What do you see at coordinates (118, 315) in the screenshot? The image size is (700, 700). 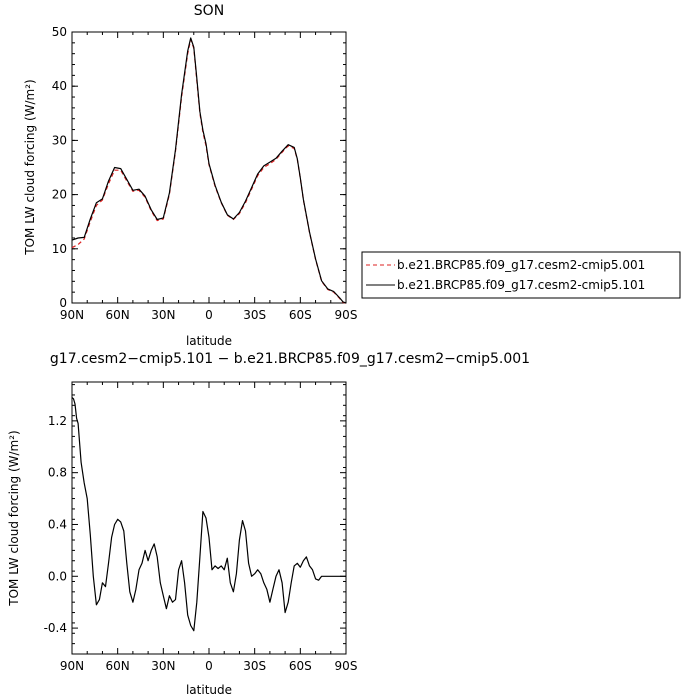 I see `top-x-tick-label: 60N` at bounding box center [118, 315].